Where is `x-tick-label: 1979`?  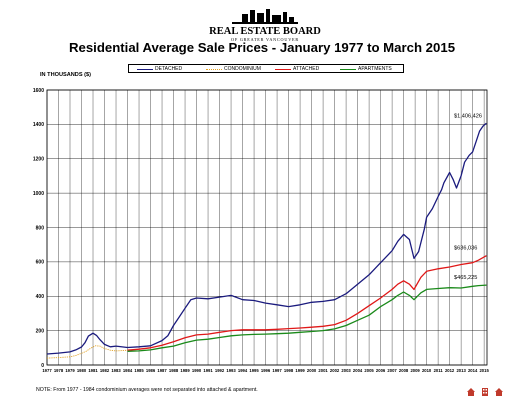 x-tick-label: 1979 is located at coordinates (70, 370).